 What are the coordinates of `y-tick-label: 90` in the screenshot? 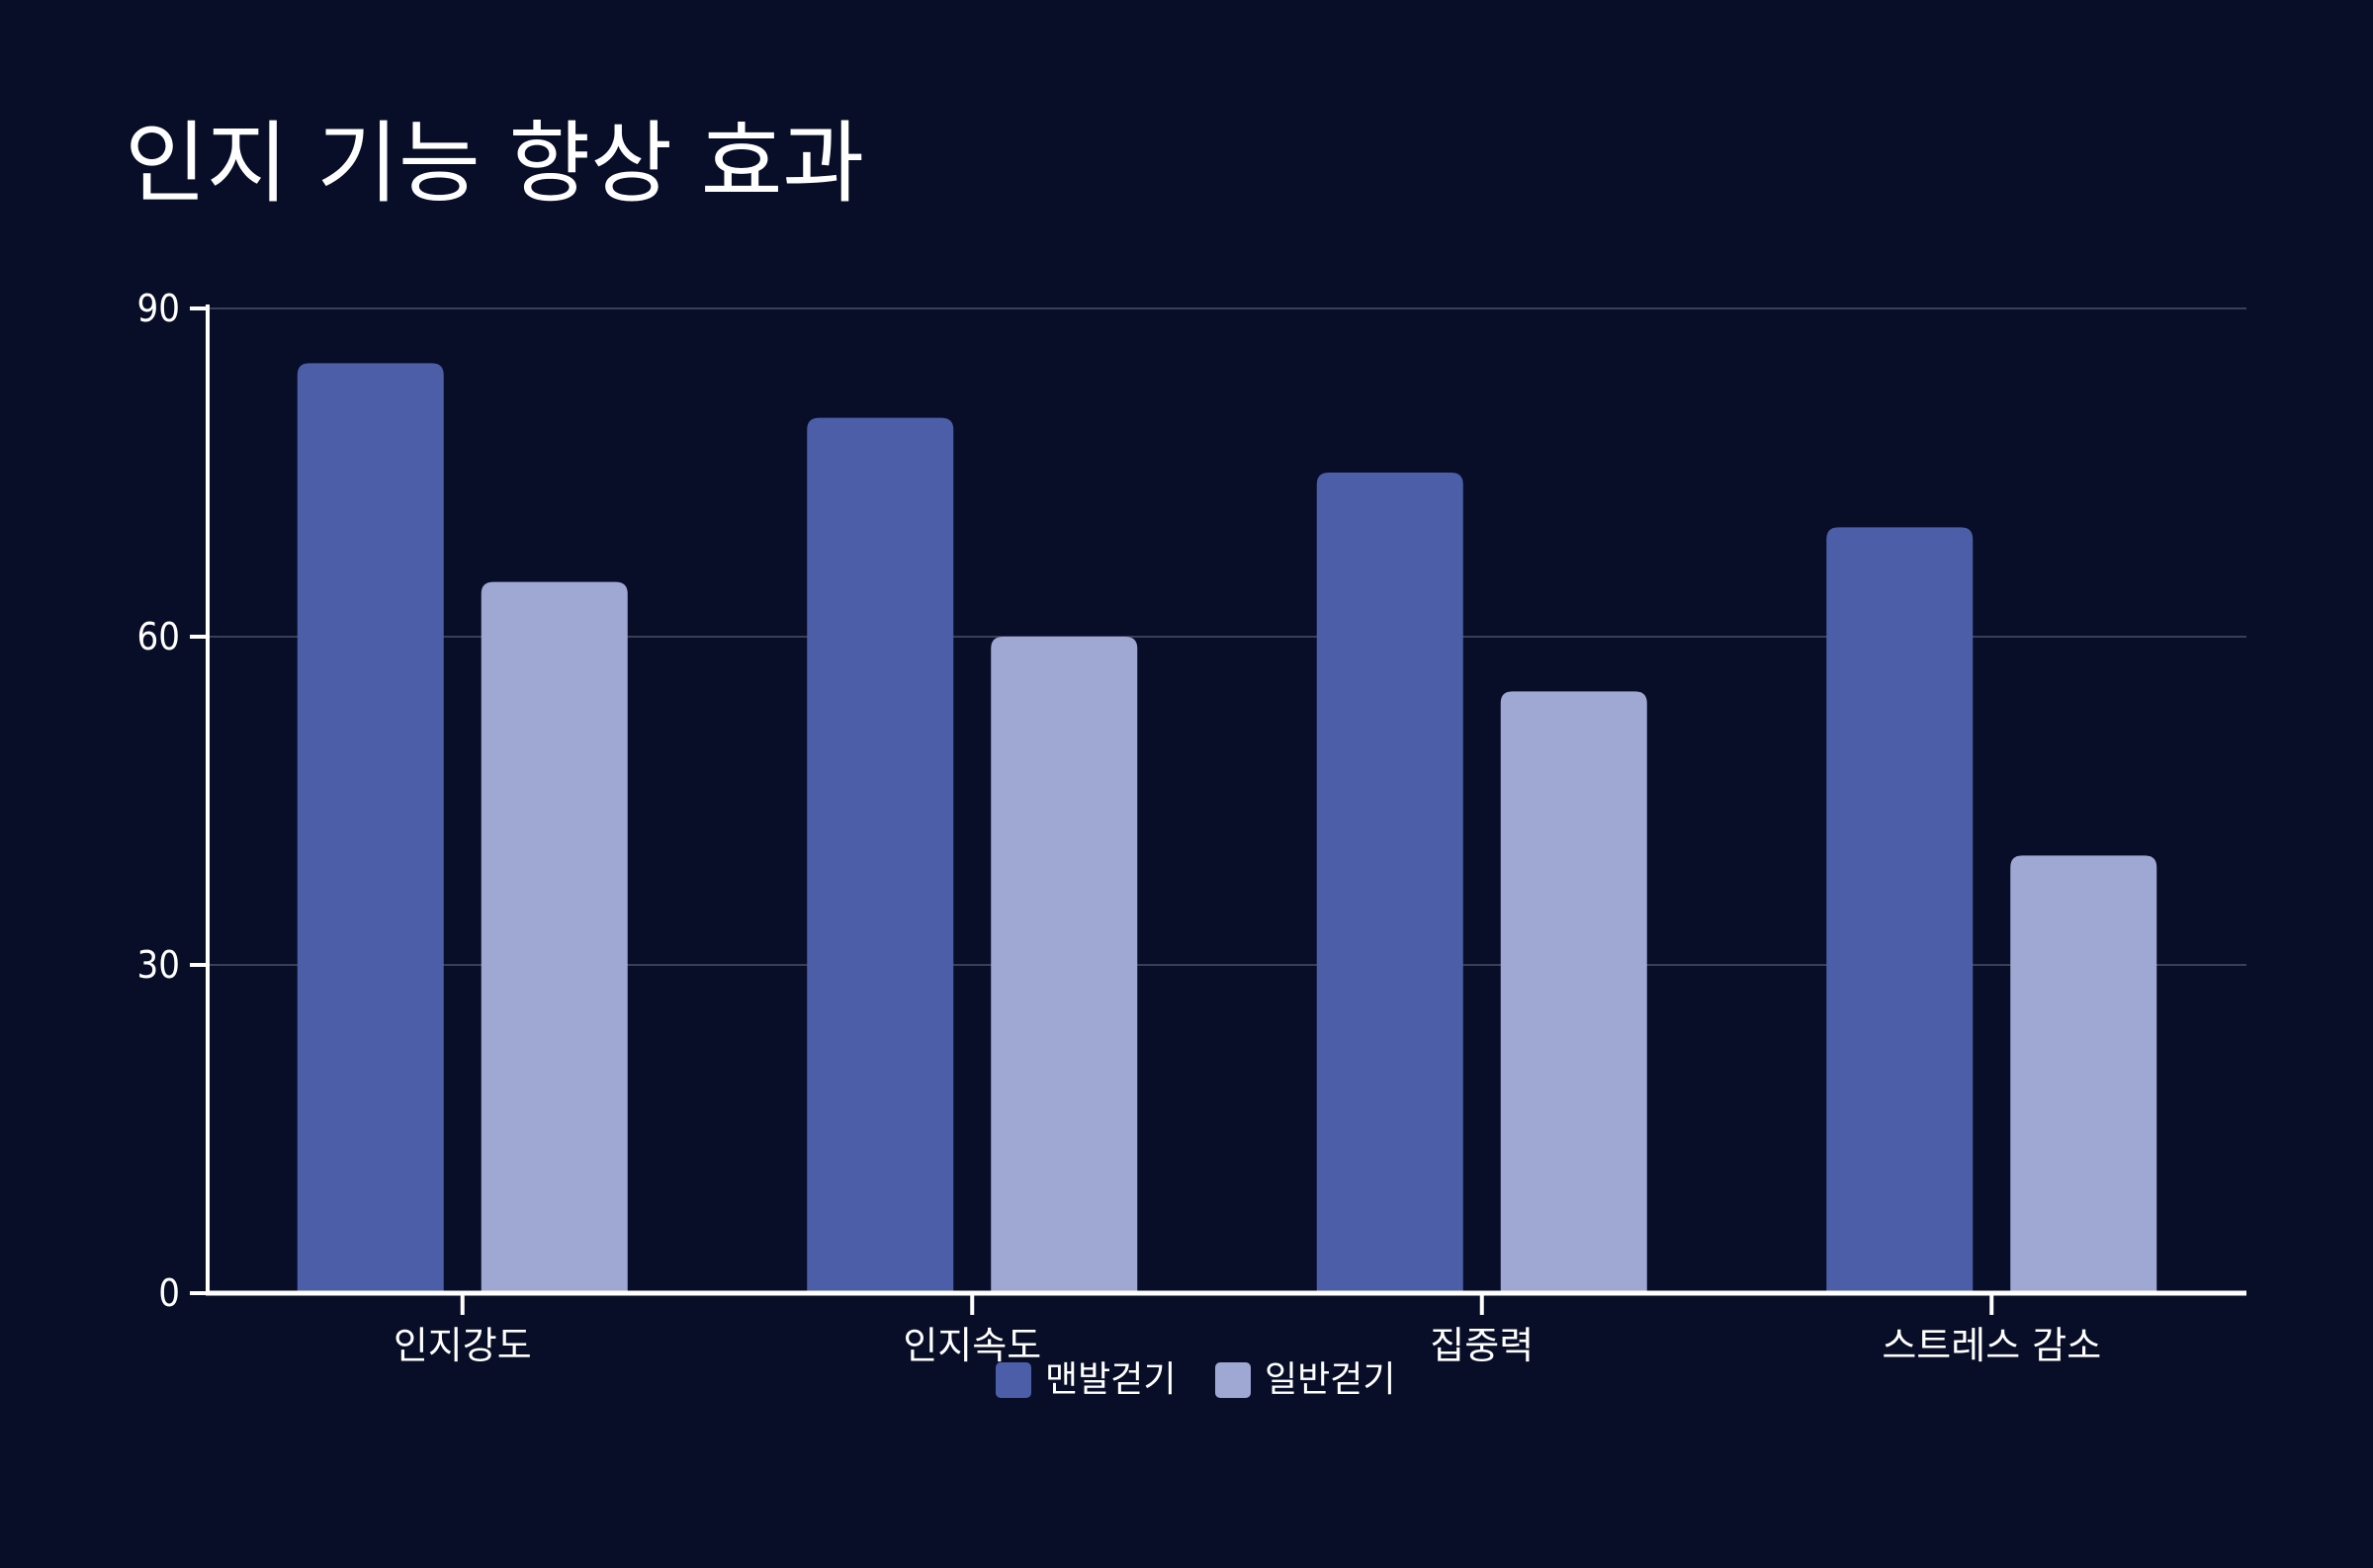 It's located at (159, 308).